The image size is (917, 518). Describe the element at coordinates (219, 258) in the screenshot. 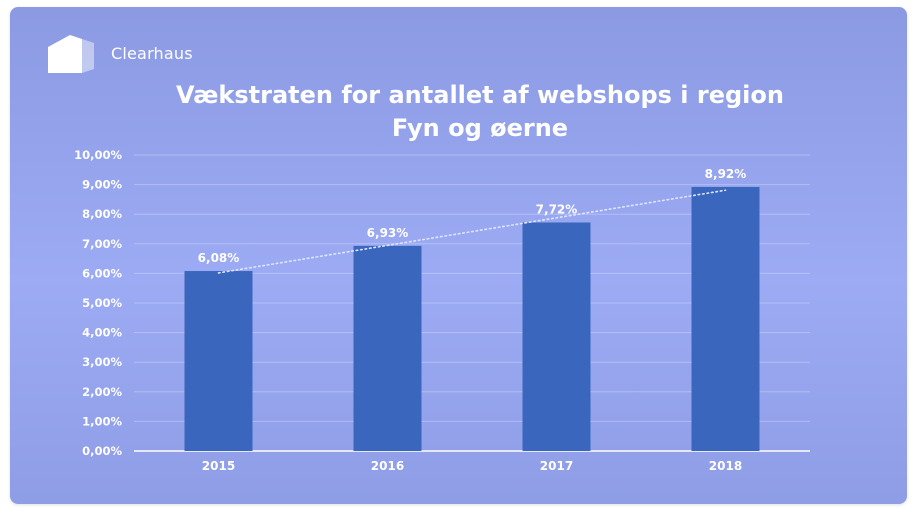

I see `data-label: 6,08%` at that location.